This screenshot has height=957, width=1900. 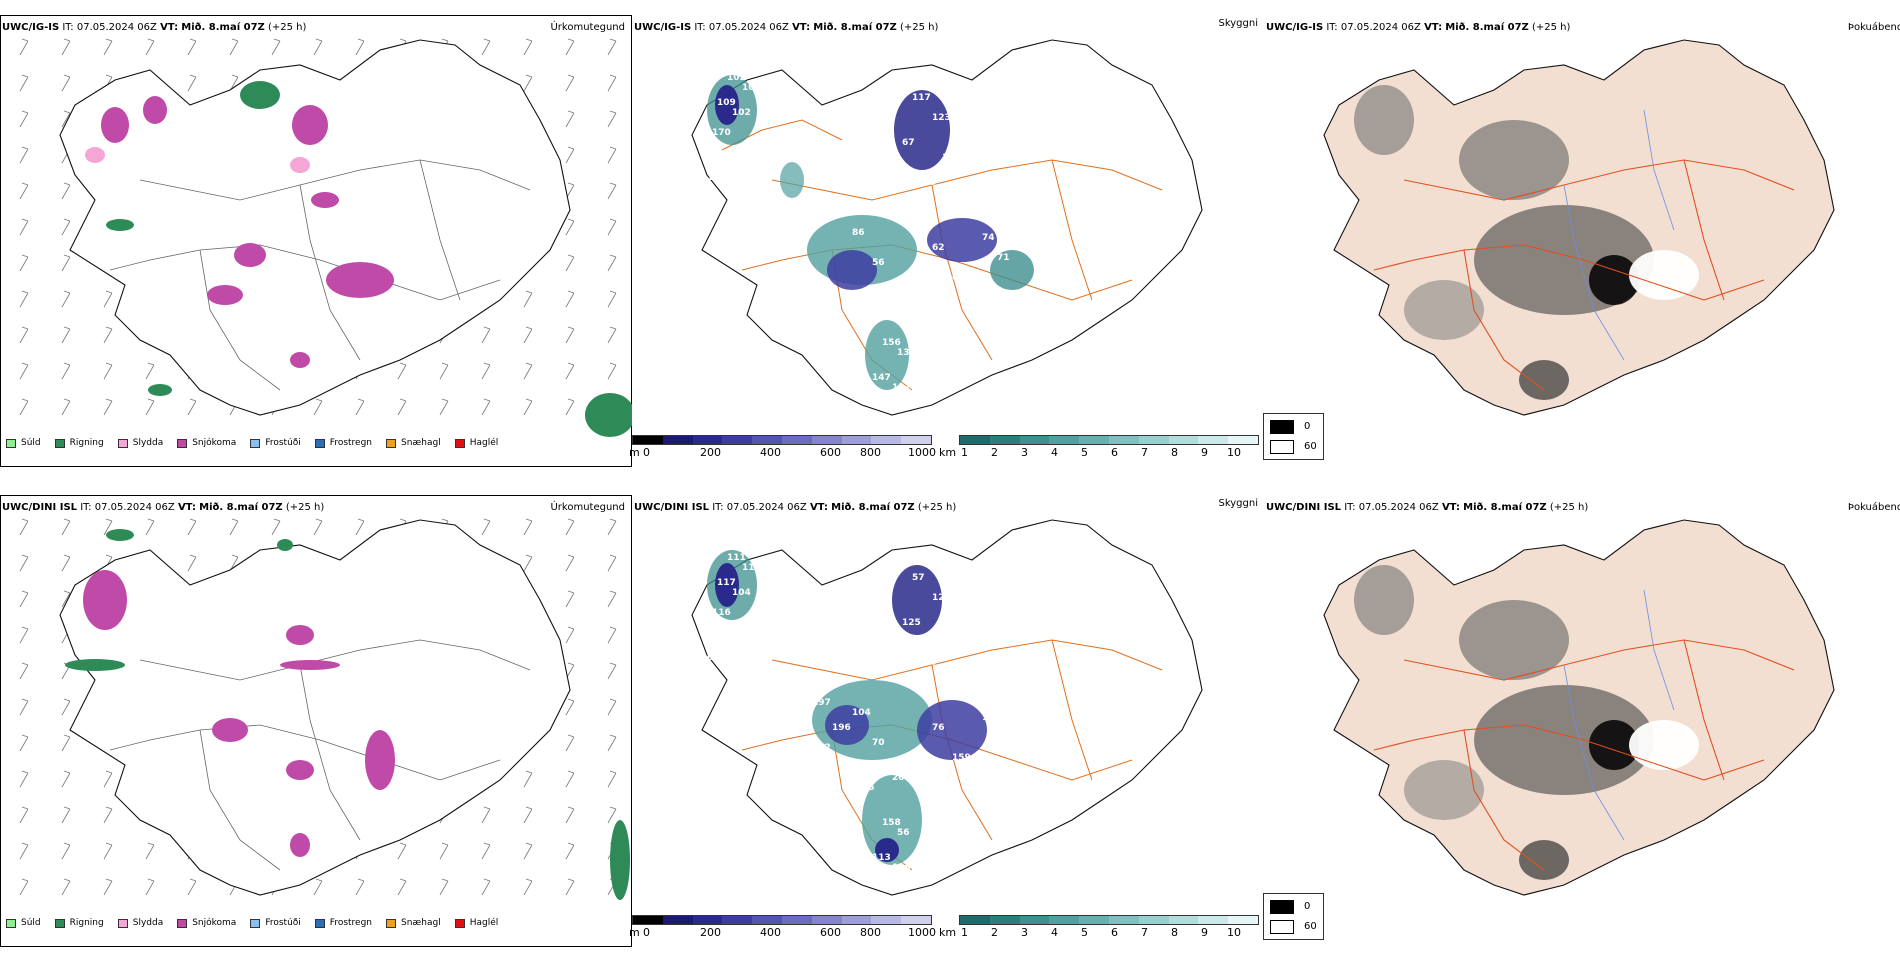 I want to click on legend-item: Frostregn, so click(x=343, y=443).